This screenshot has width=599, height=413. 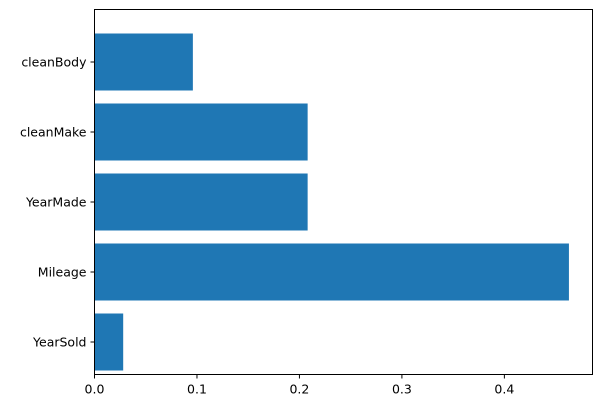 What do you see at coordinates (201, 132) in the screenshot?
I see `bar-cleanmake` at bounding box center [201, 132].